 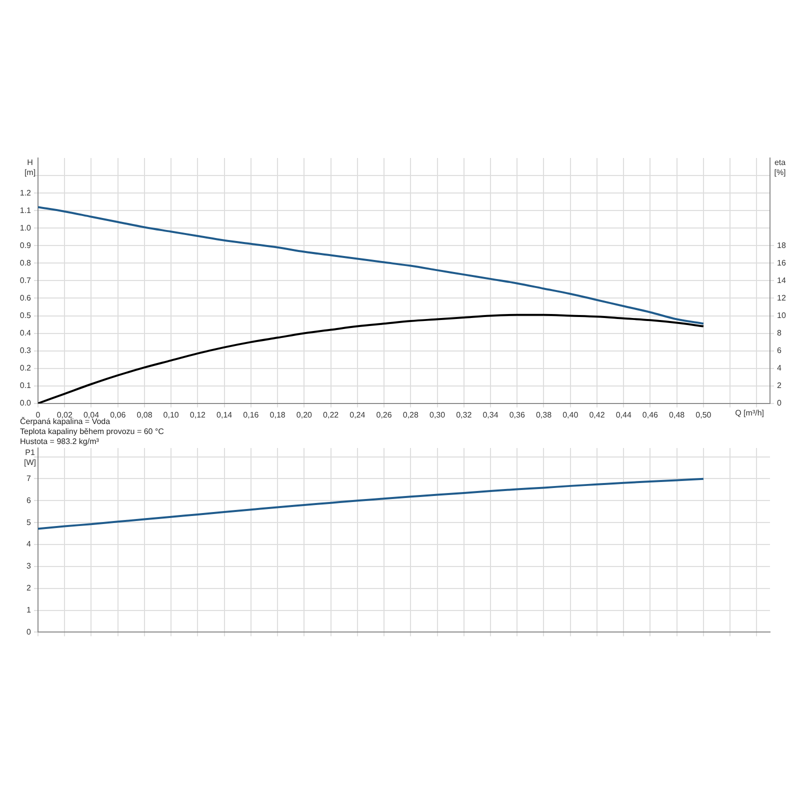 I want to click on y2-tick-label: 10, so click(x=781, y=315).